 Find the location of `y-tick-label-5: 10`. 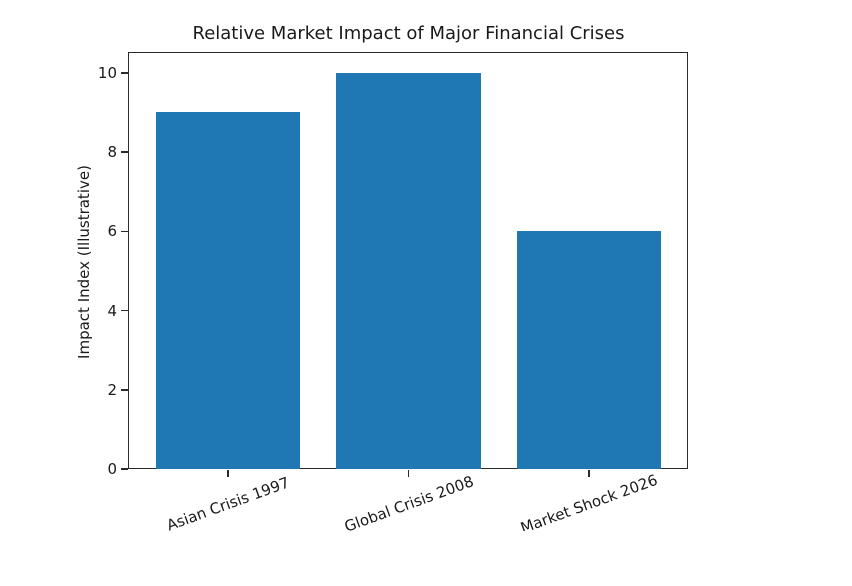

y-tick-label-5: 10 is located at coordinates (107, 72).